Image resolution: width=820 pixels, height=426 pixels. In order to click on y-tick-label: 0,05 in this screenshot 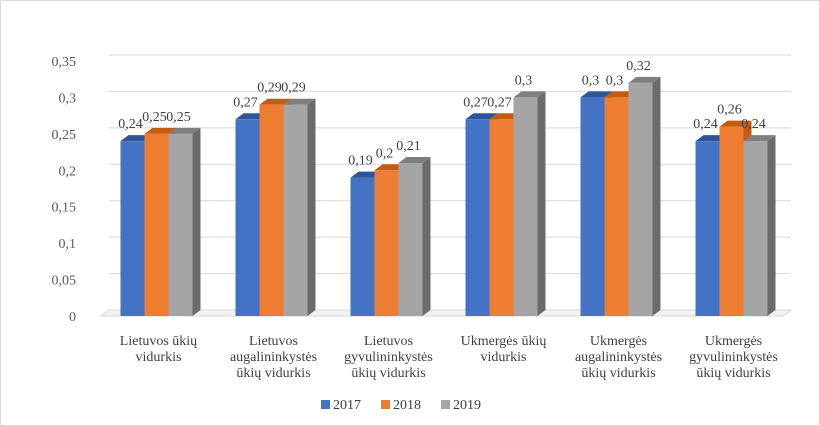, I will do `click(64, 281)`.